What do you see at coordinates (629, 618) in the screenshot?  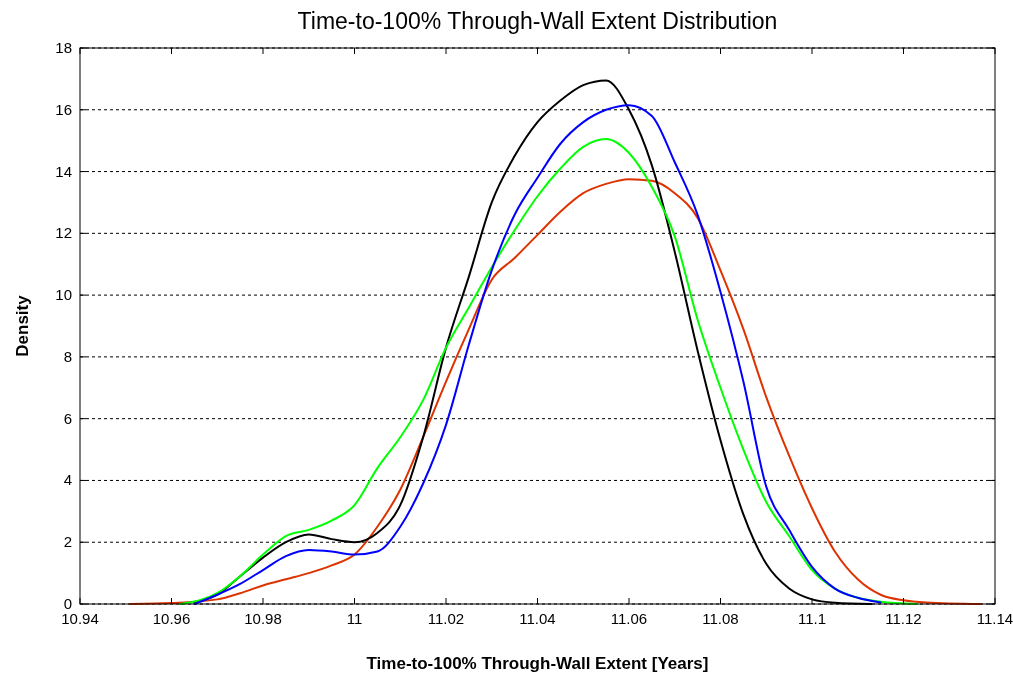 I see `x-tick-label: 11.06` at bounding box center [629, 618].